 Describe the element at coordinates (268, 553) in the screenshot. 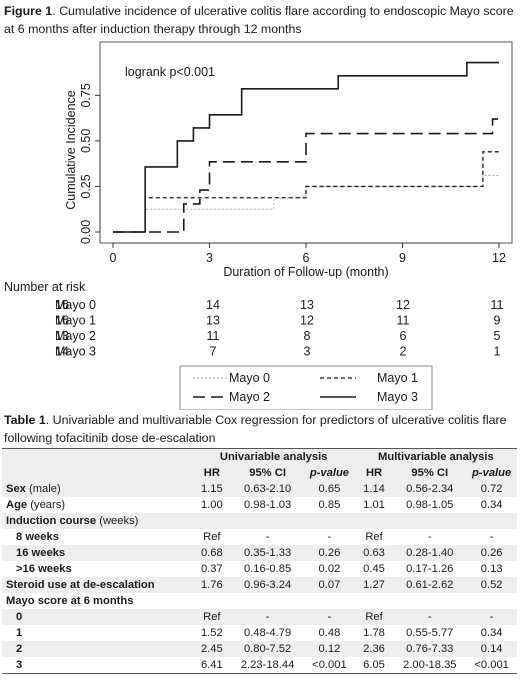

I see `table-cell: 0.35-1.33` at that location.